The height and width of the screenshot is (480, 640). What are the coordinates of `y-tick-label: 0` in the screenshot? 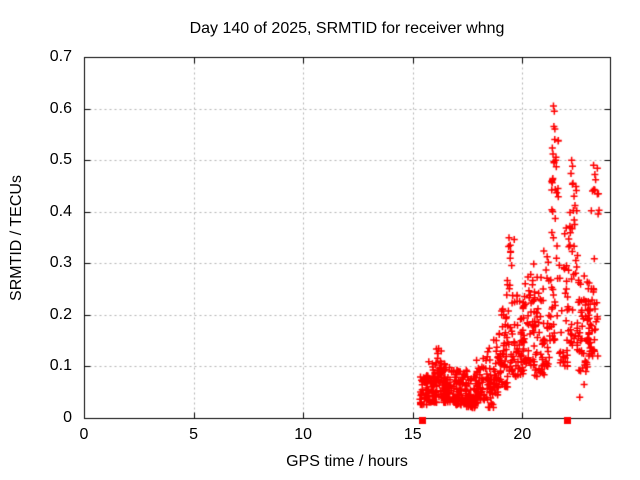 It's located at (67, 417).